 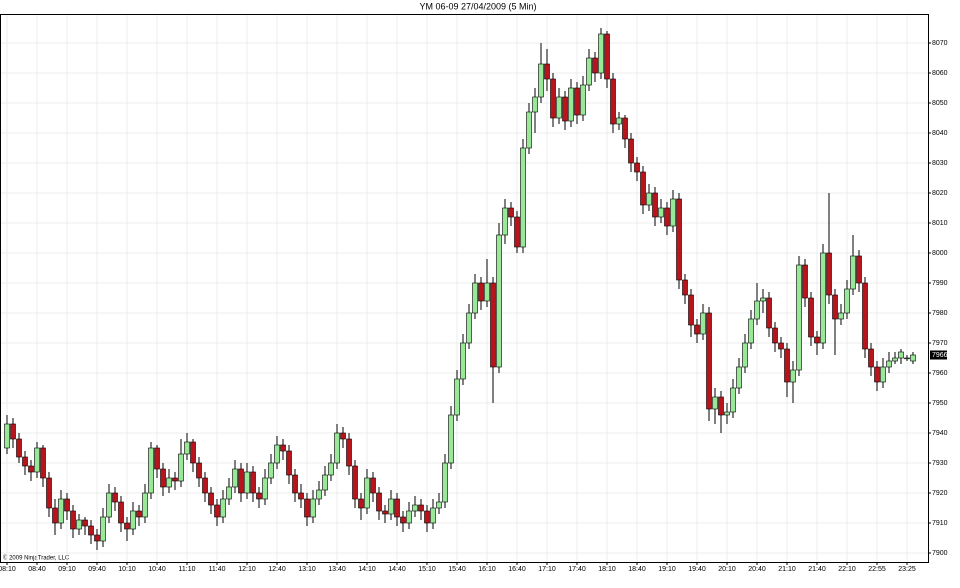 What do you see at coordinates (607, 569) in the screenshot?
I see `x-tick-label: 18:10` at bounding box center [607, 569].